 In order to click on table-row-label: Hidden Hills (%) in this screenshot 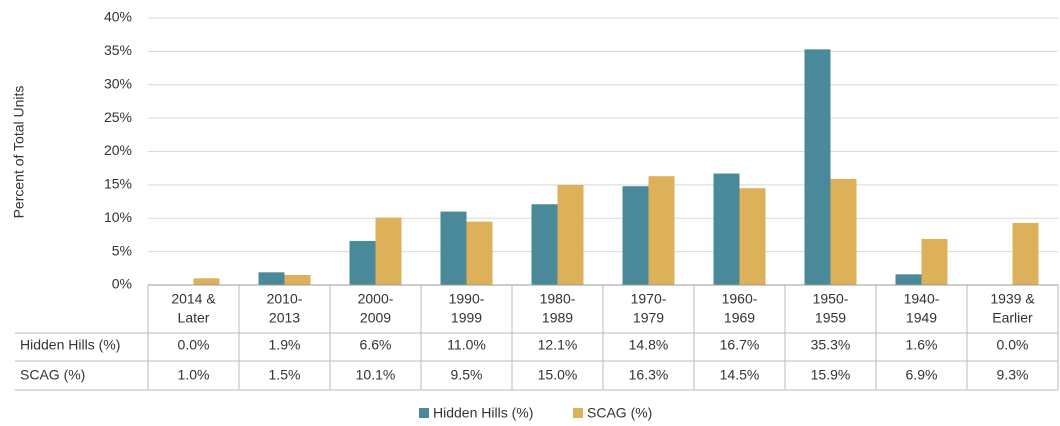, I will do `click(70, 345)`.